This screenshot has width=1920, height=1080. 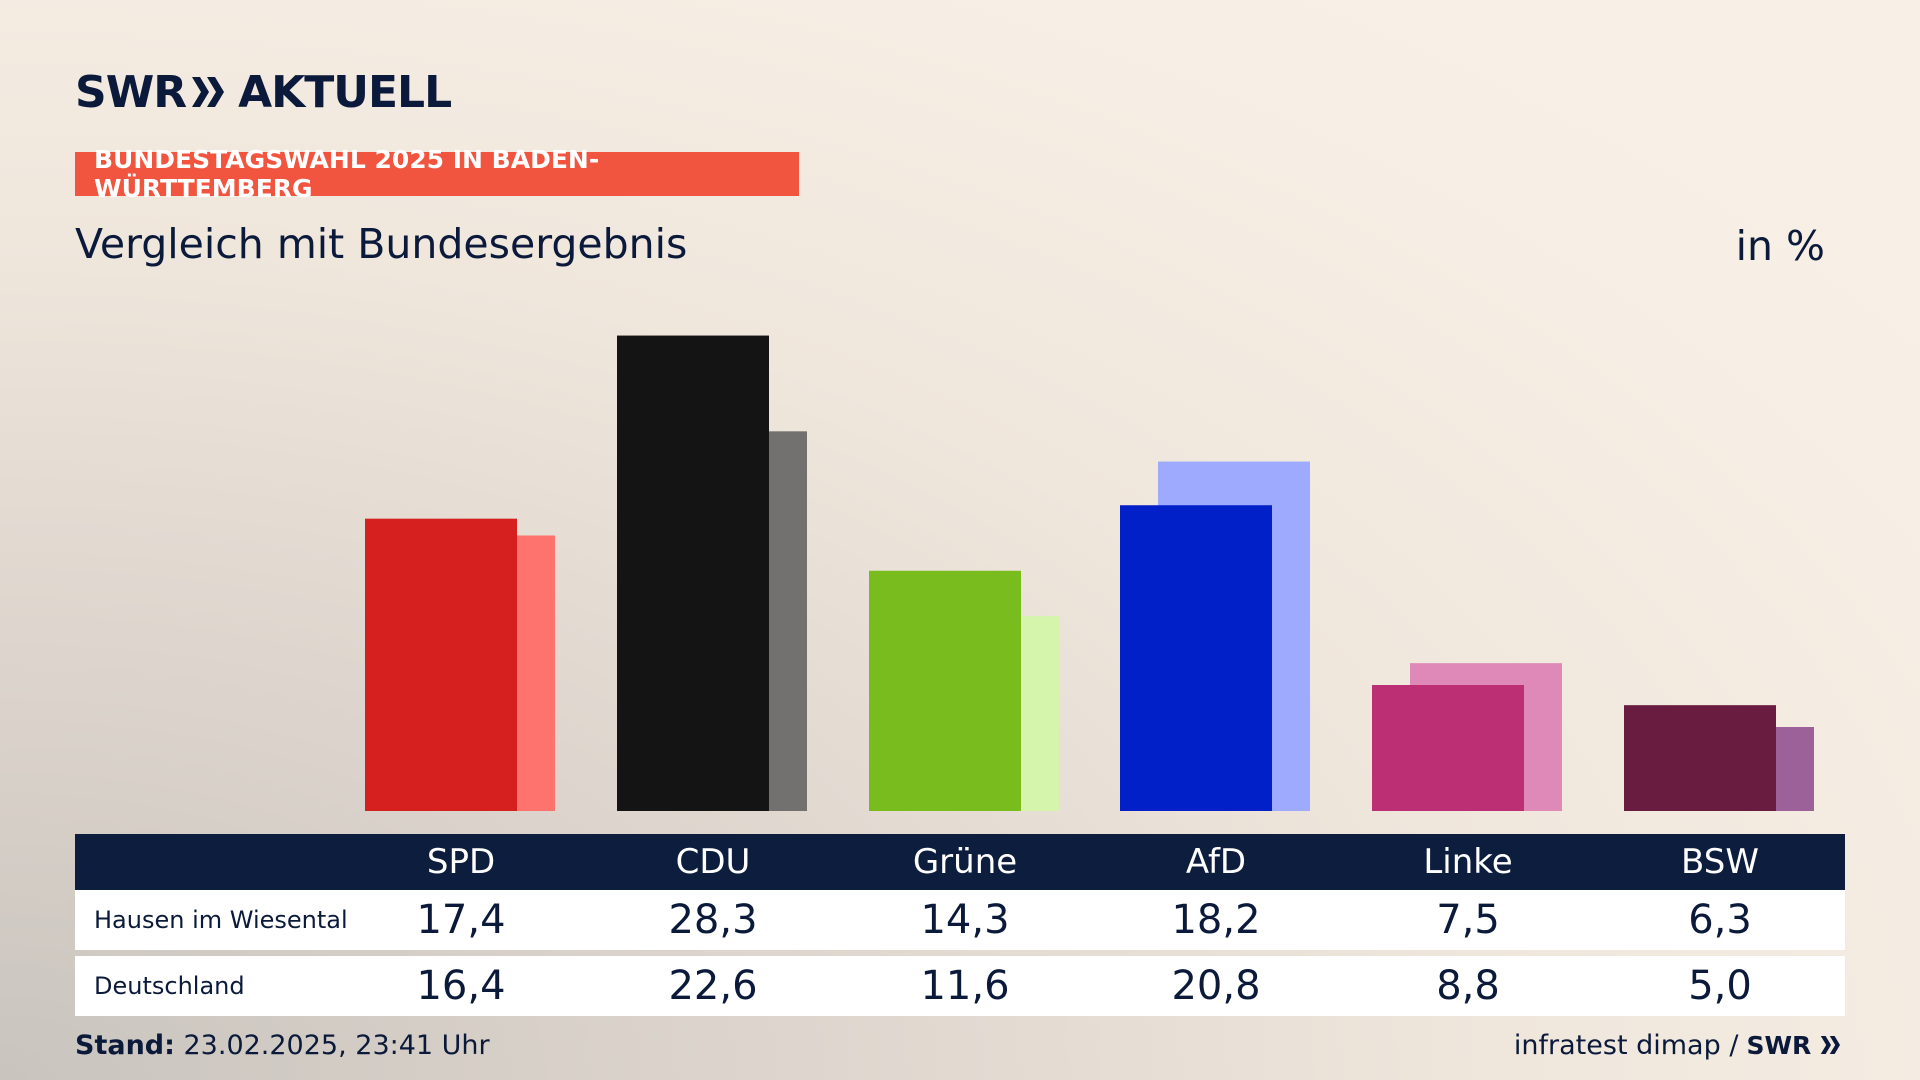 I want to click on bar-hausen-grüne, so click(x=945, y=690).